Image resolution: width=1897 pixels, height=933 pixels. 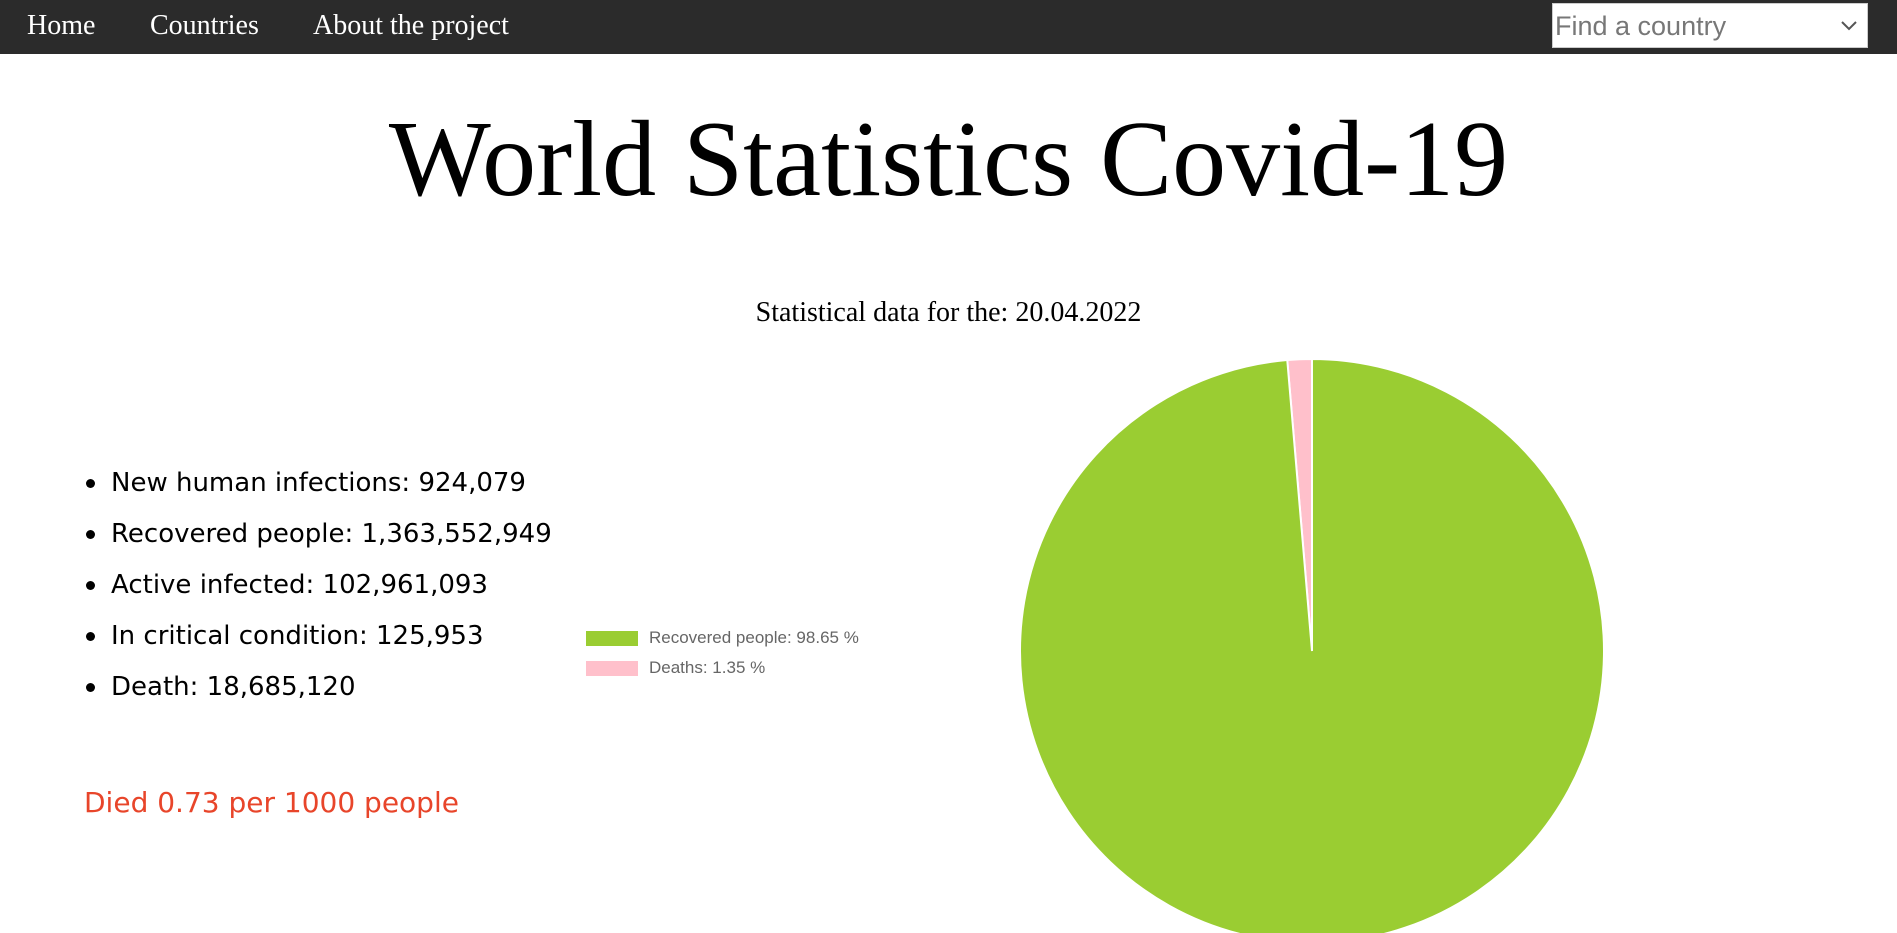 What do you see at coordinates (233, 687) in the screenshot?
I see `stat-label: Death: 18,685,120` at bounding box center [233, 687].